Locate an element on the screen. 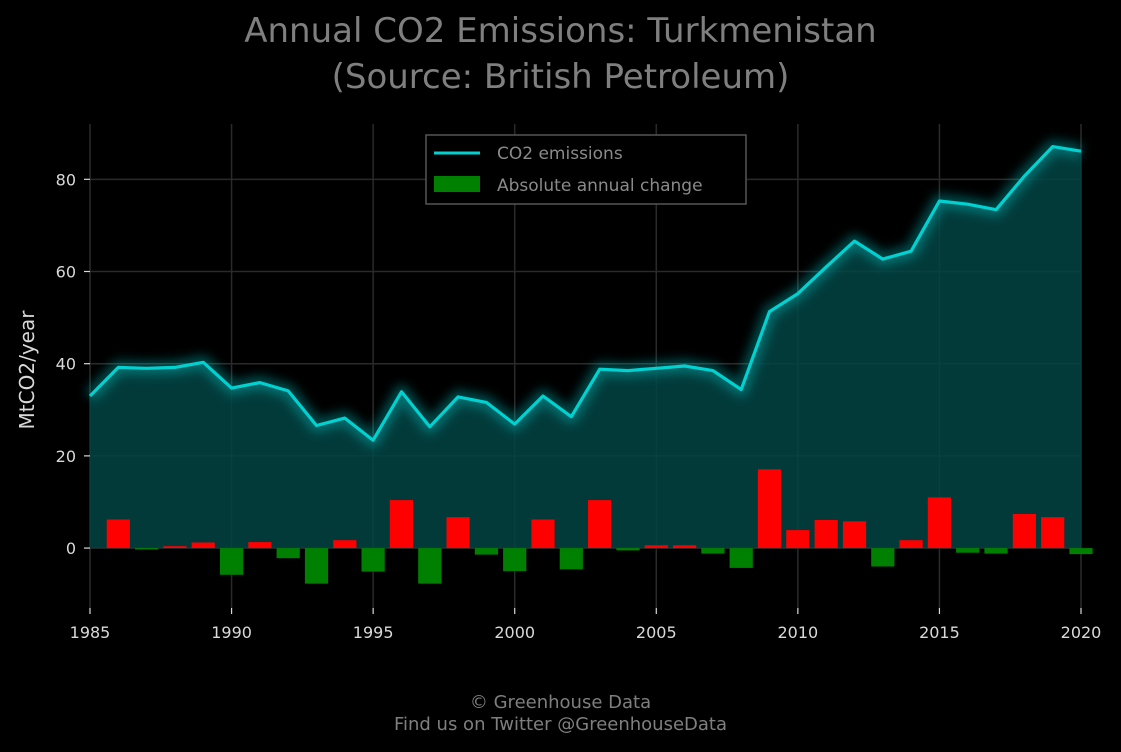 The width and height of the screenshot is (1121, 752). x-tick-label: 1985 is located at coordinates (90, 632).